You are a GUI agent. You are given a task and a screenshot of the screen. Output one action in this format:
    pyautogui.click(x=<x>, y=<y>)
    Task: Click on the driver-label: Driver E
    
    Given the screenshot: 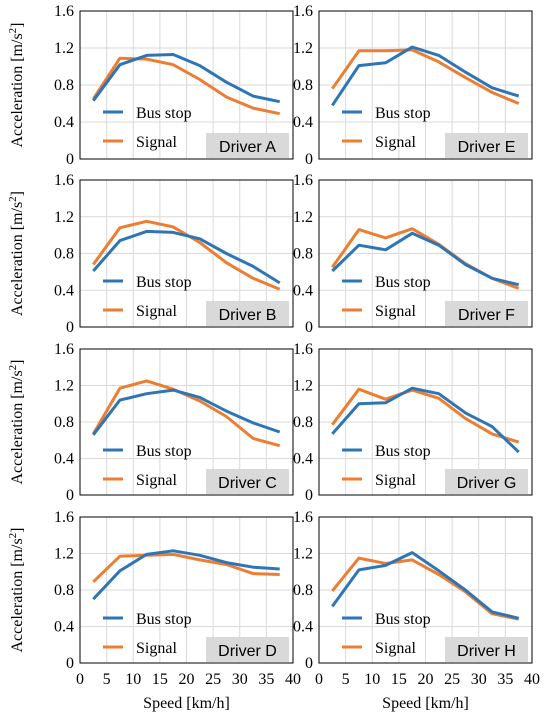 What is the action you would take?
    pyautogui.click(x=487, y=147)
    